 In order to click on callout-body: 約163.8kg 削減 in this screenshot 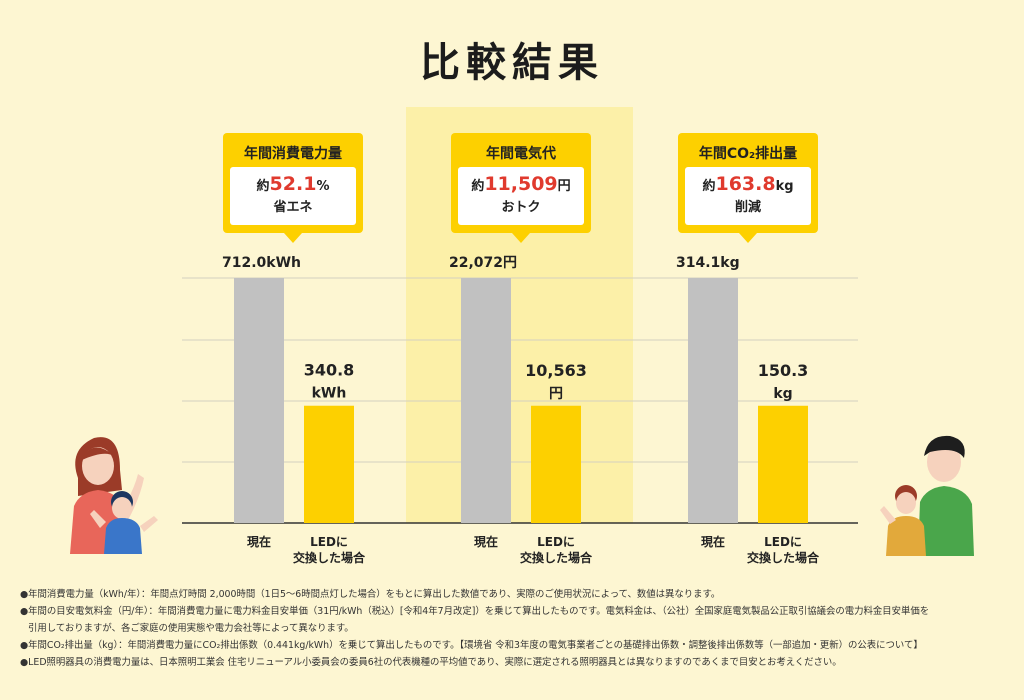, I will do `click(748, 196)`.